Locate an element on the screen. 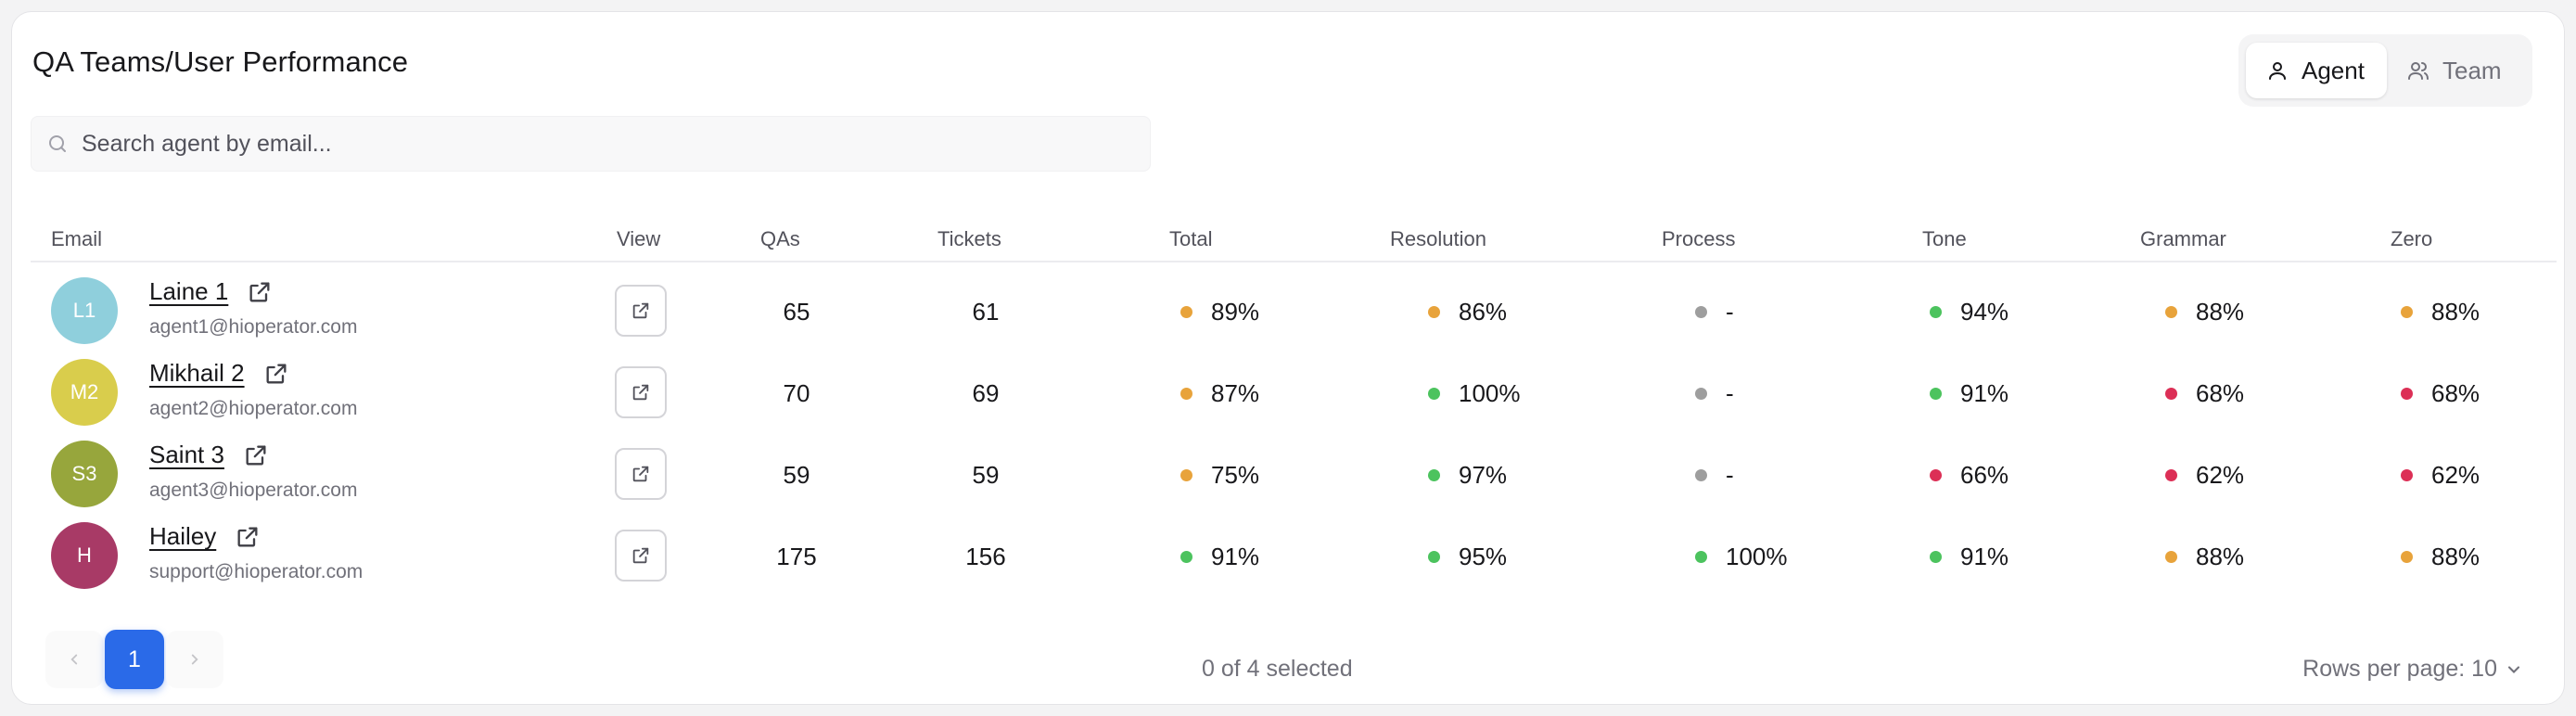 Image resolution: width=2576 pixels, height=716 pixels. view-toggle: Agent Team is located at coordinates (2385, 70).